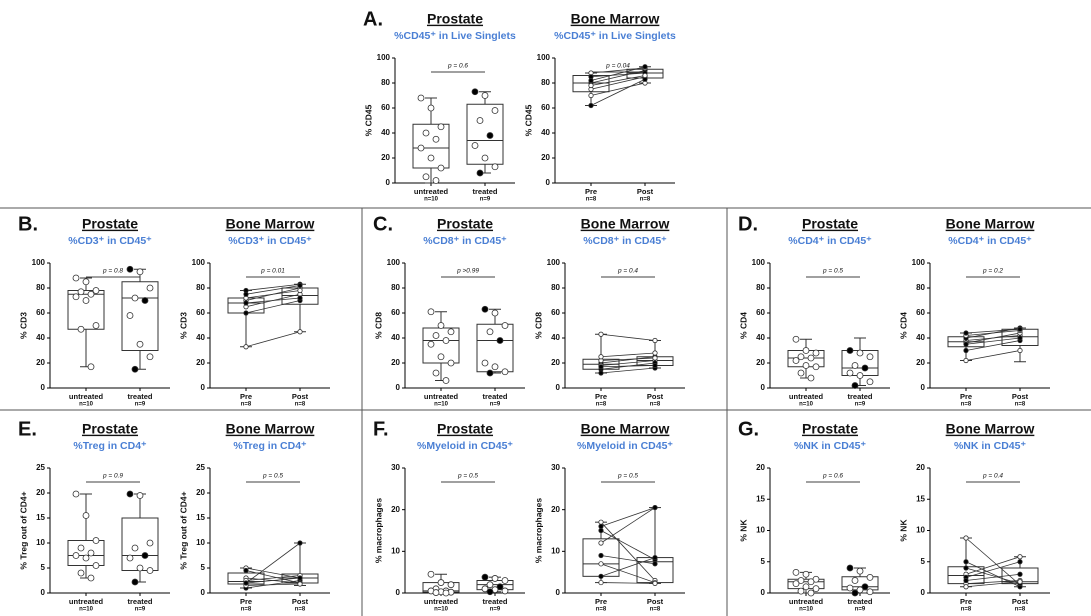 The image size is (1091, 616). What do you see at coordinates (495, 348) in the screenshot?
I see `box` at bounding box center [495, 348].